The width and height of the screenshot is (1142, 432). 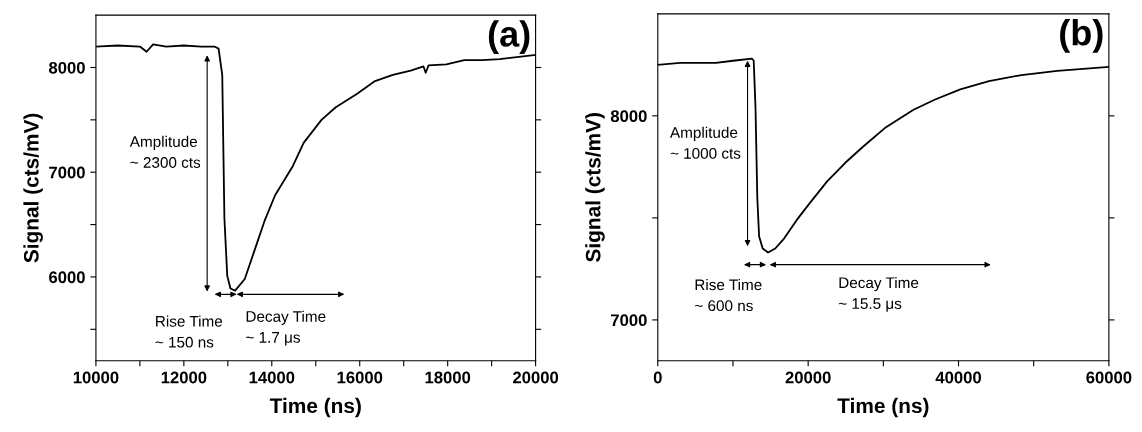 What do you see at coordinates (448, 377) in the screenshot?
I see `x-tick-label: 18000` at bounding box center [448, 377].